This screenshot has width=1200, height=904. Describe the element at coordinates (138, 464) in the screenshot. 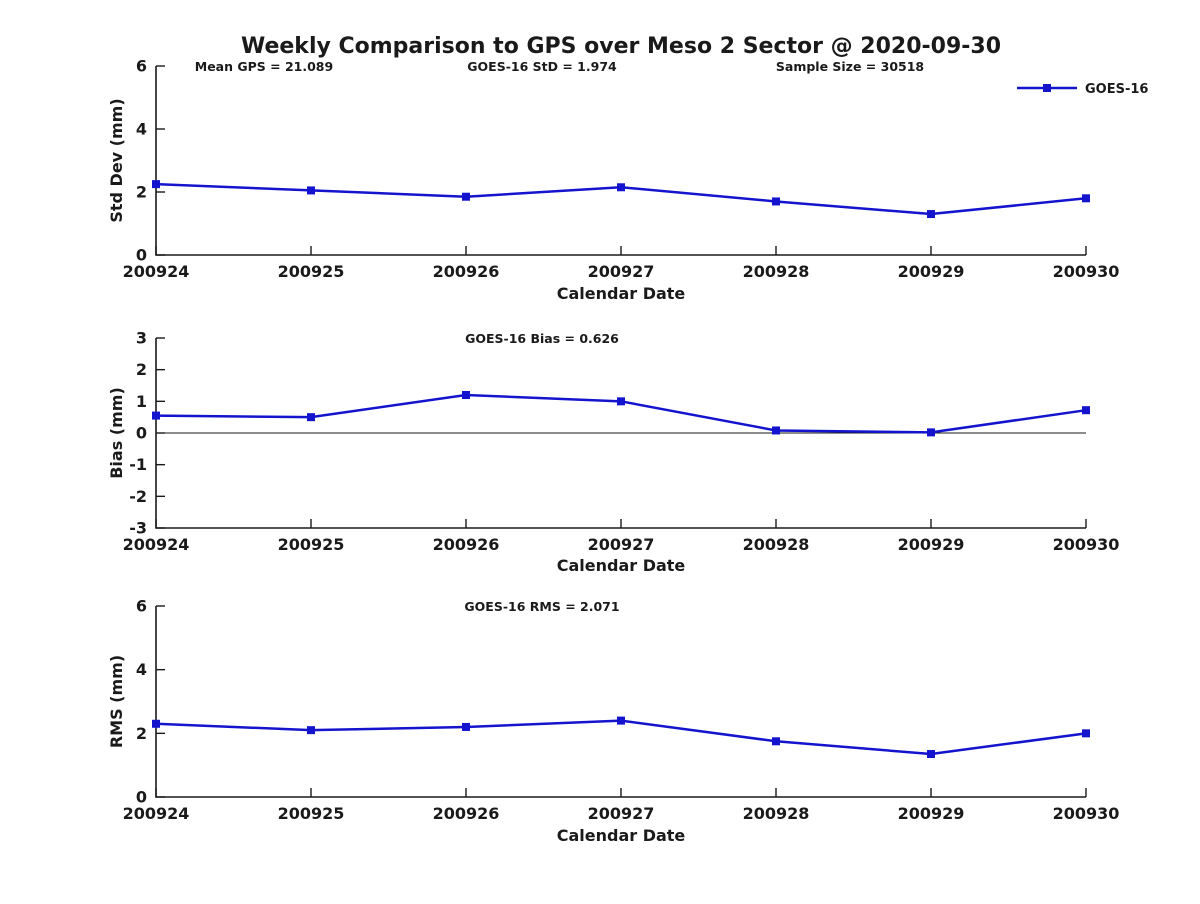

I see `y-tick-label: -1` at that location.